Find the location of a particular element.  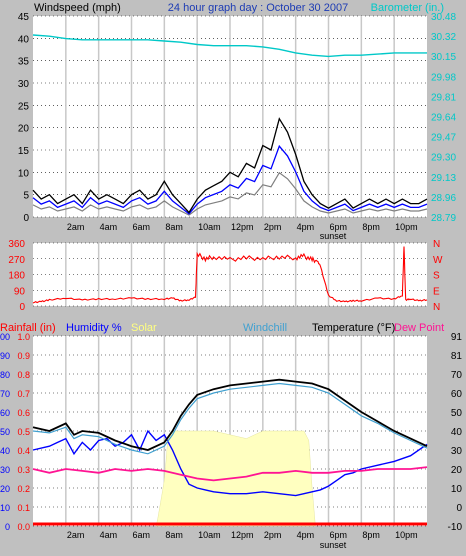

legend-rainfall-in: Rainfall (in) is located at coordinates (28, 328).